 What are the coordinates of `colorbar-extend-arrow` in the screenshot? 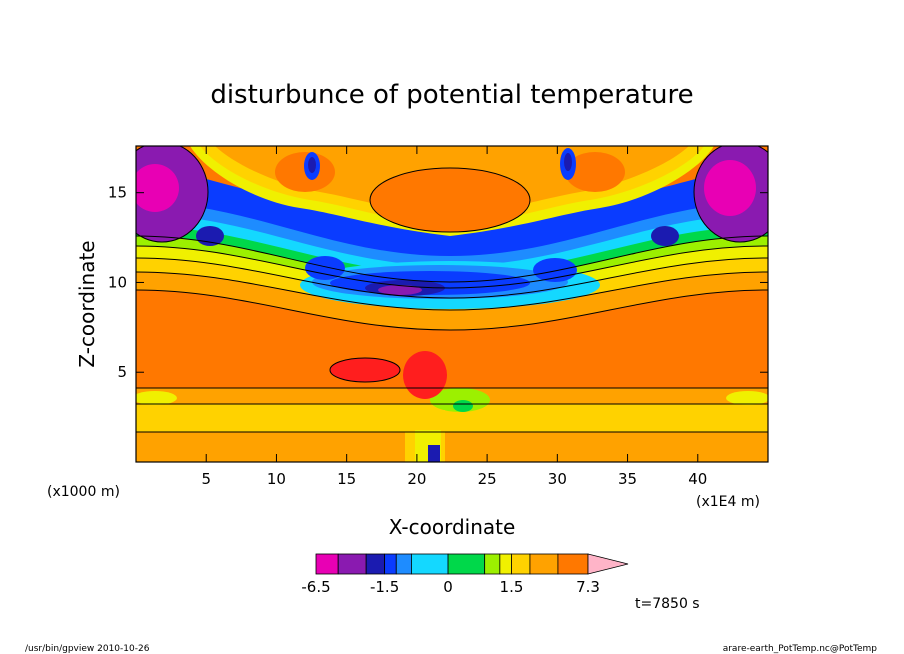 It's located at (608, 564).